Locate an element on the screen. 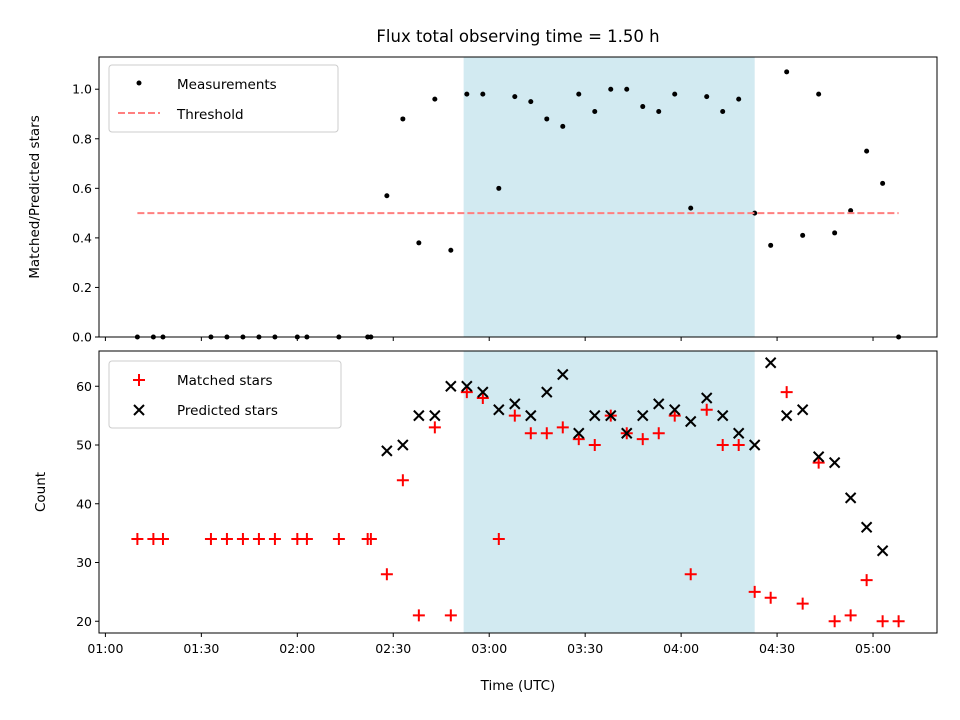 Image resolution: width=960 pixels, height=720 pixels. count-y-axis-label: Count is located at coordinates (41, 492).